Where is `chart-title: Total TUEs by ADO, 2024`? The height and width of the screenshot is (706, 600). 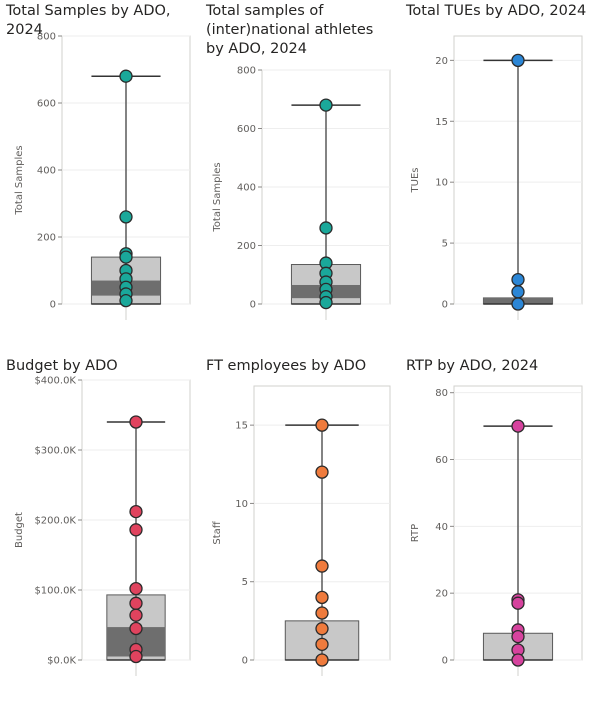
chart-title: Total TUEs by ADO, 2024 is located at coordinates (496, 11).